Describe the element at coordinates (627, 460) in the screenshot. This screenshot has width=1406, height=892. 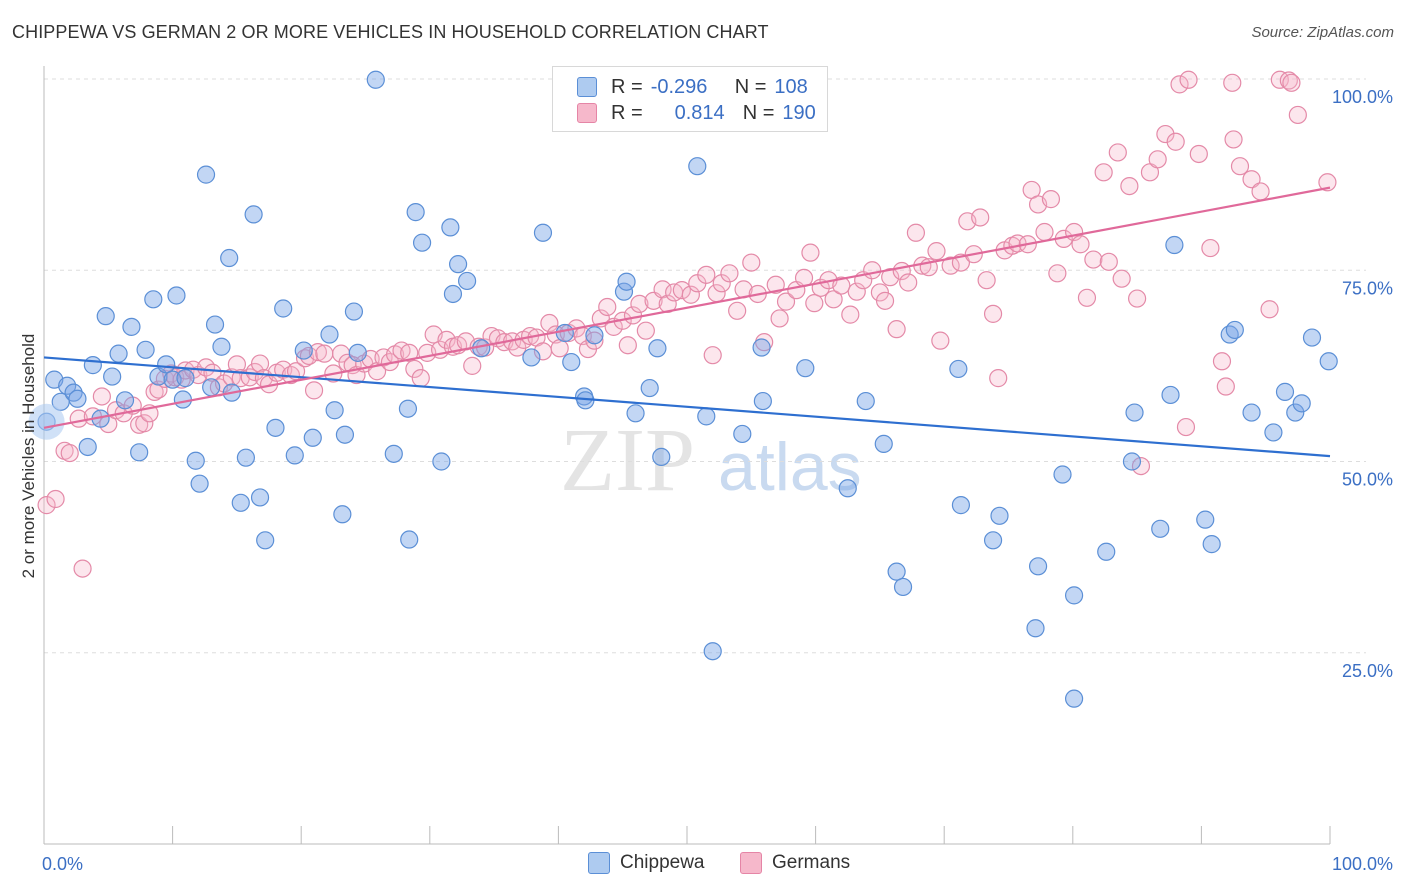
I see `watermark-zip: ZIP` at that location.